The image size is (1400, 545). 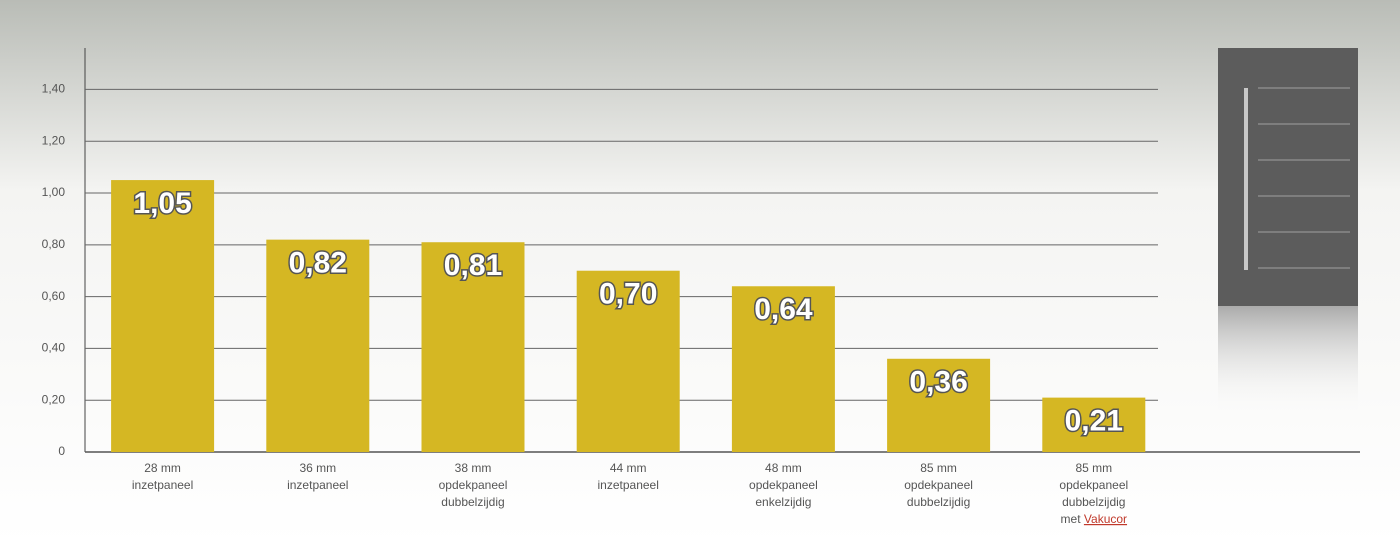 What do you see at coordinates (61, 451) in the screenshot?
I see `y-tick-label: 0` at bounding box center [61, 451].